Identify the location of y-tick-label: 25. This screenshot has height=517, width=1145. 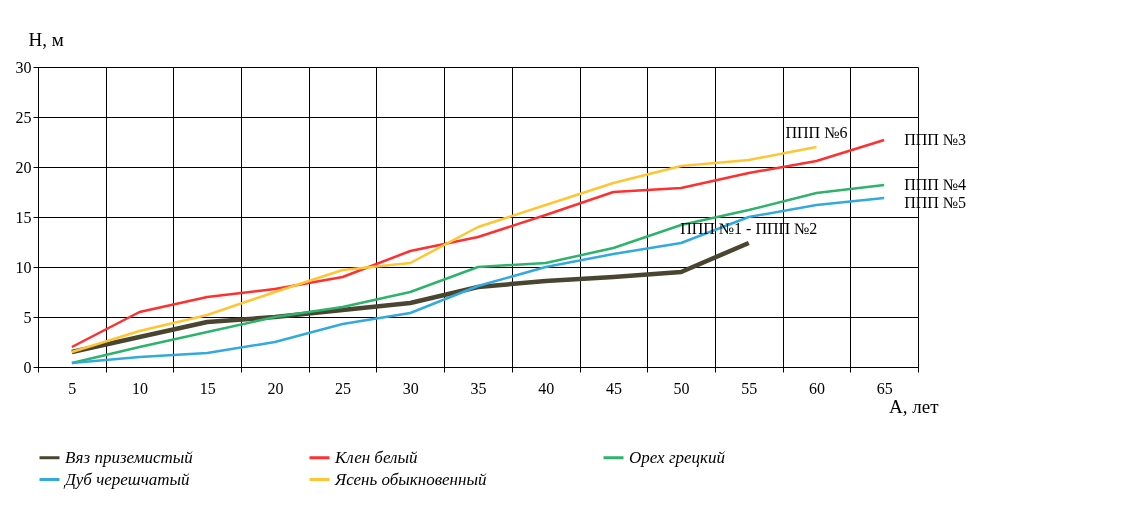
(23, 117).